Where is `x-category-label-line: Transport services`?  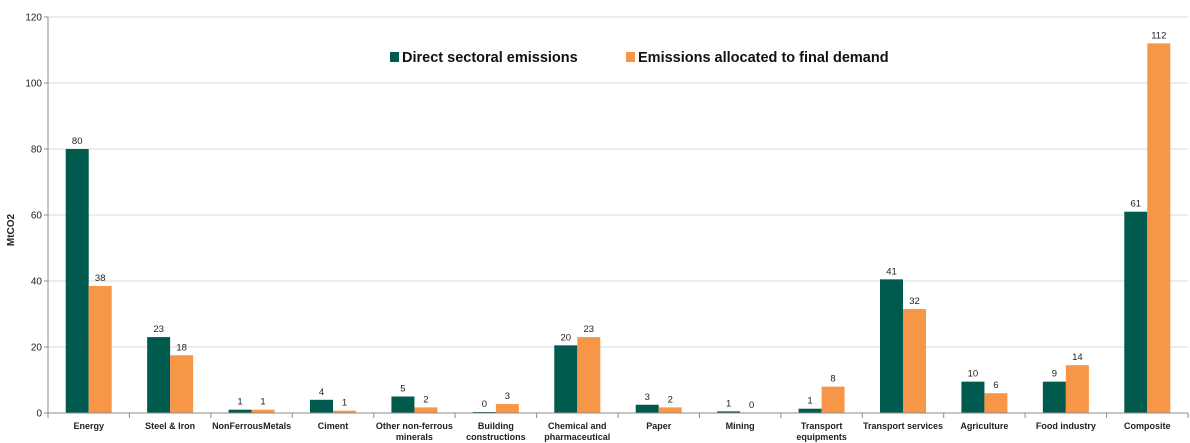 x-category-label-line: Transport services is located at coordinates (903, 426).